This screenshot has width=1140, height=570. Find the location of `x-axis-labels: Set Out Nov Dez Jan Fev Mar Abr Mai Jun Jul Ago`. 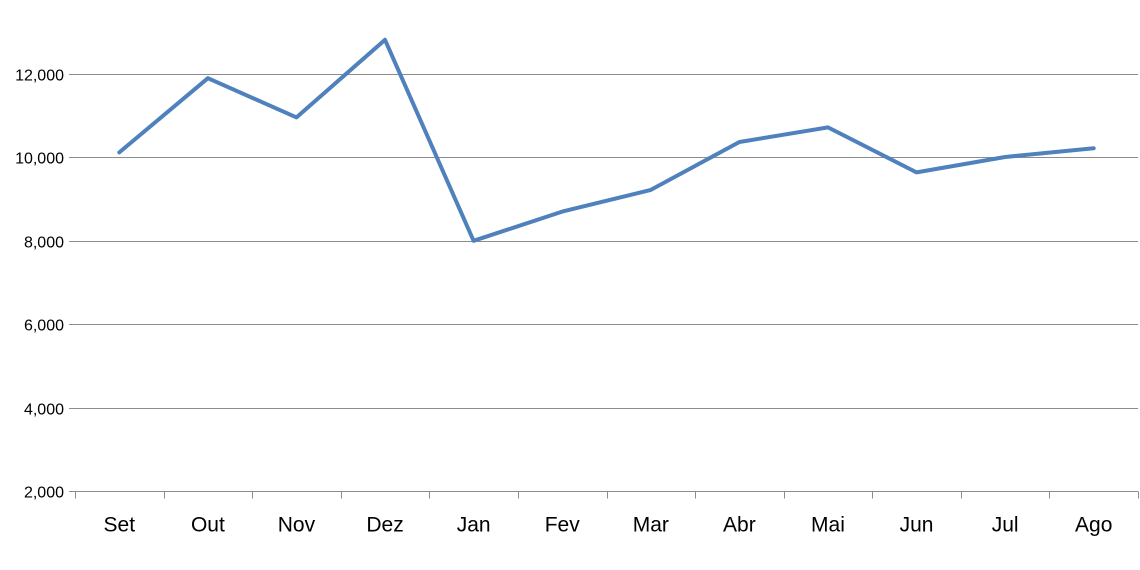

x-axis-labels: Set Out Nov Dez Jan Fev Mar Abr Mai Jun Jul Ago is located at coordinates (608, 525).